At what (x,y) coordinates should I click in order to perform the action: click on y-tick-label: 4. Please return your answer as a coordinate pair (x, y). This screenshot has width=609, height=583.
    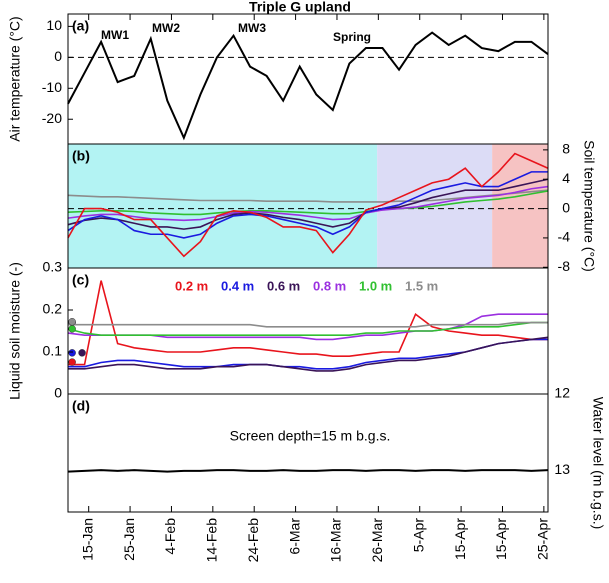
    Looking at the image, I should click on (566, 178).